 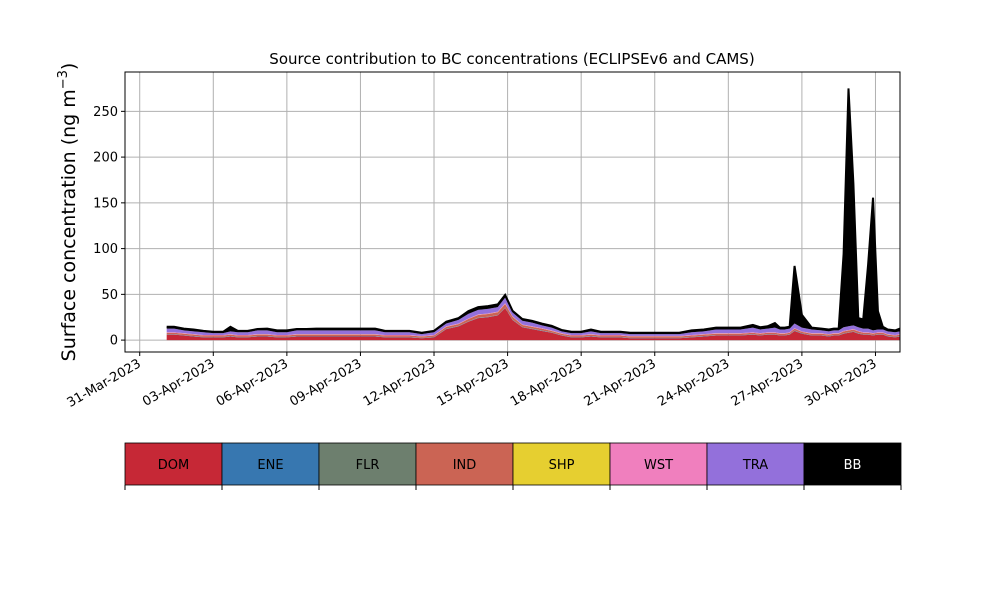 I want to click on x-tick-label: 15-Apr-2023, so click(x=472, y=382).